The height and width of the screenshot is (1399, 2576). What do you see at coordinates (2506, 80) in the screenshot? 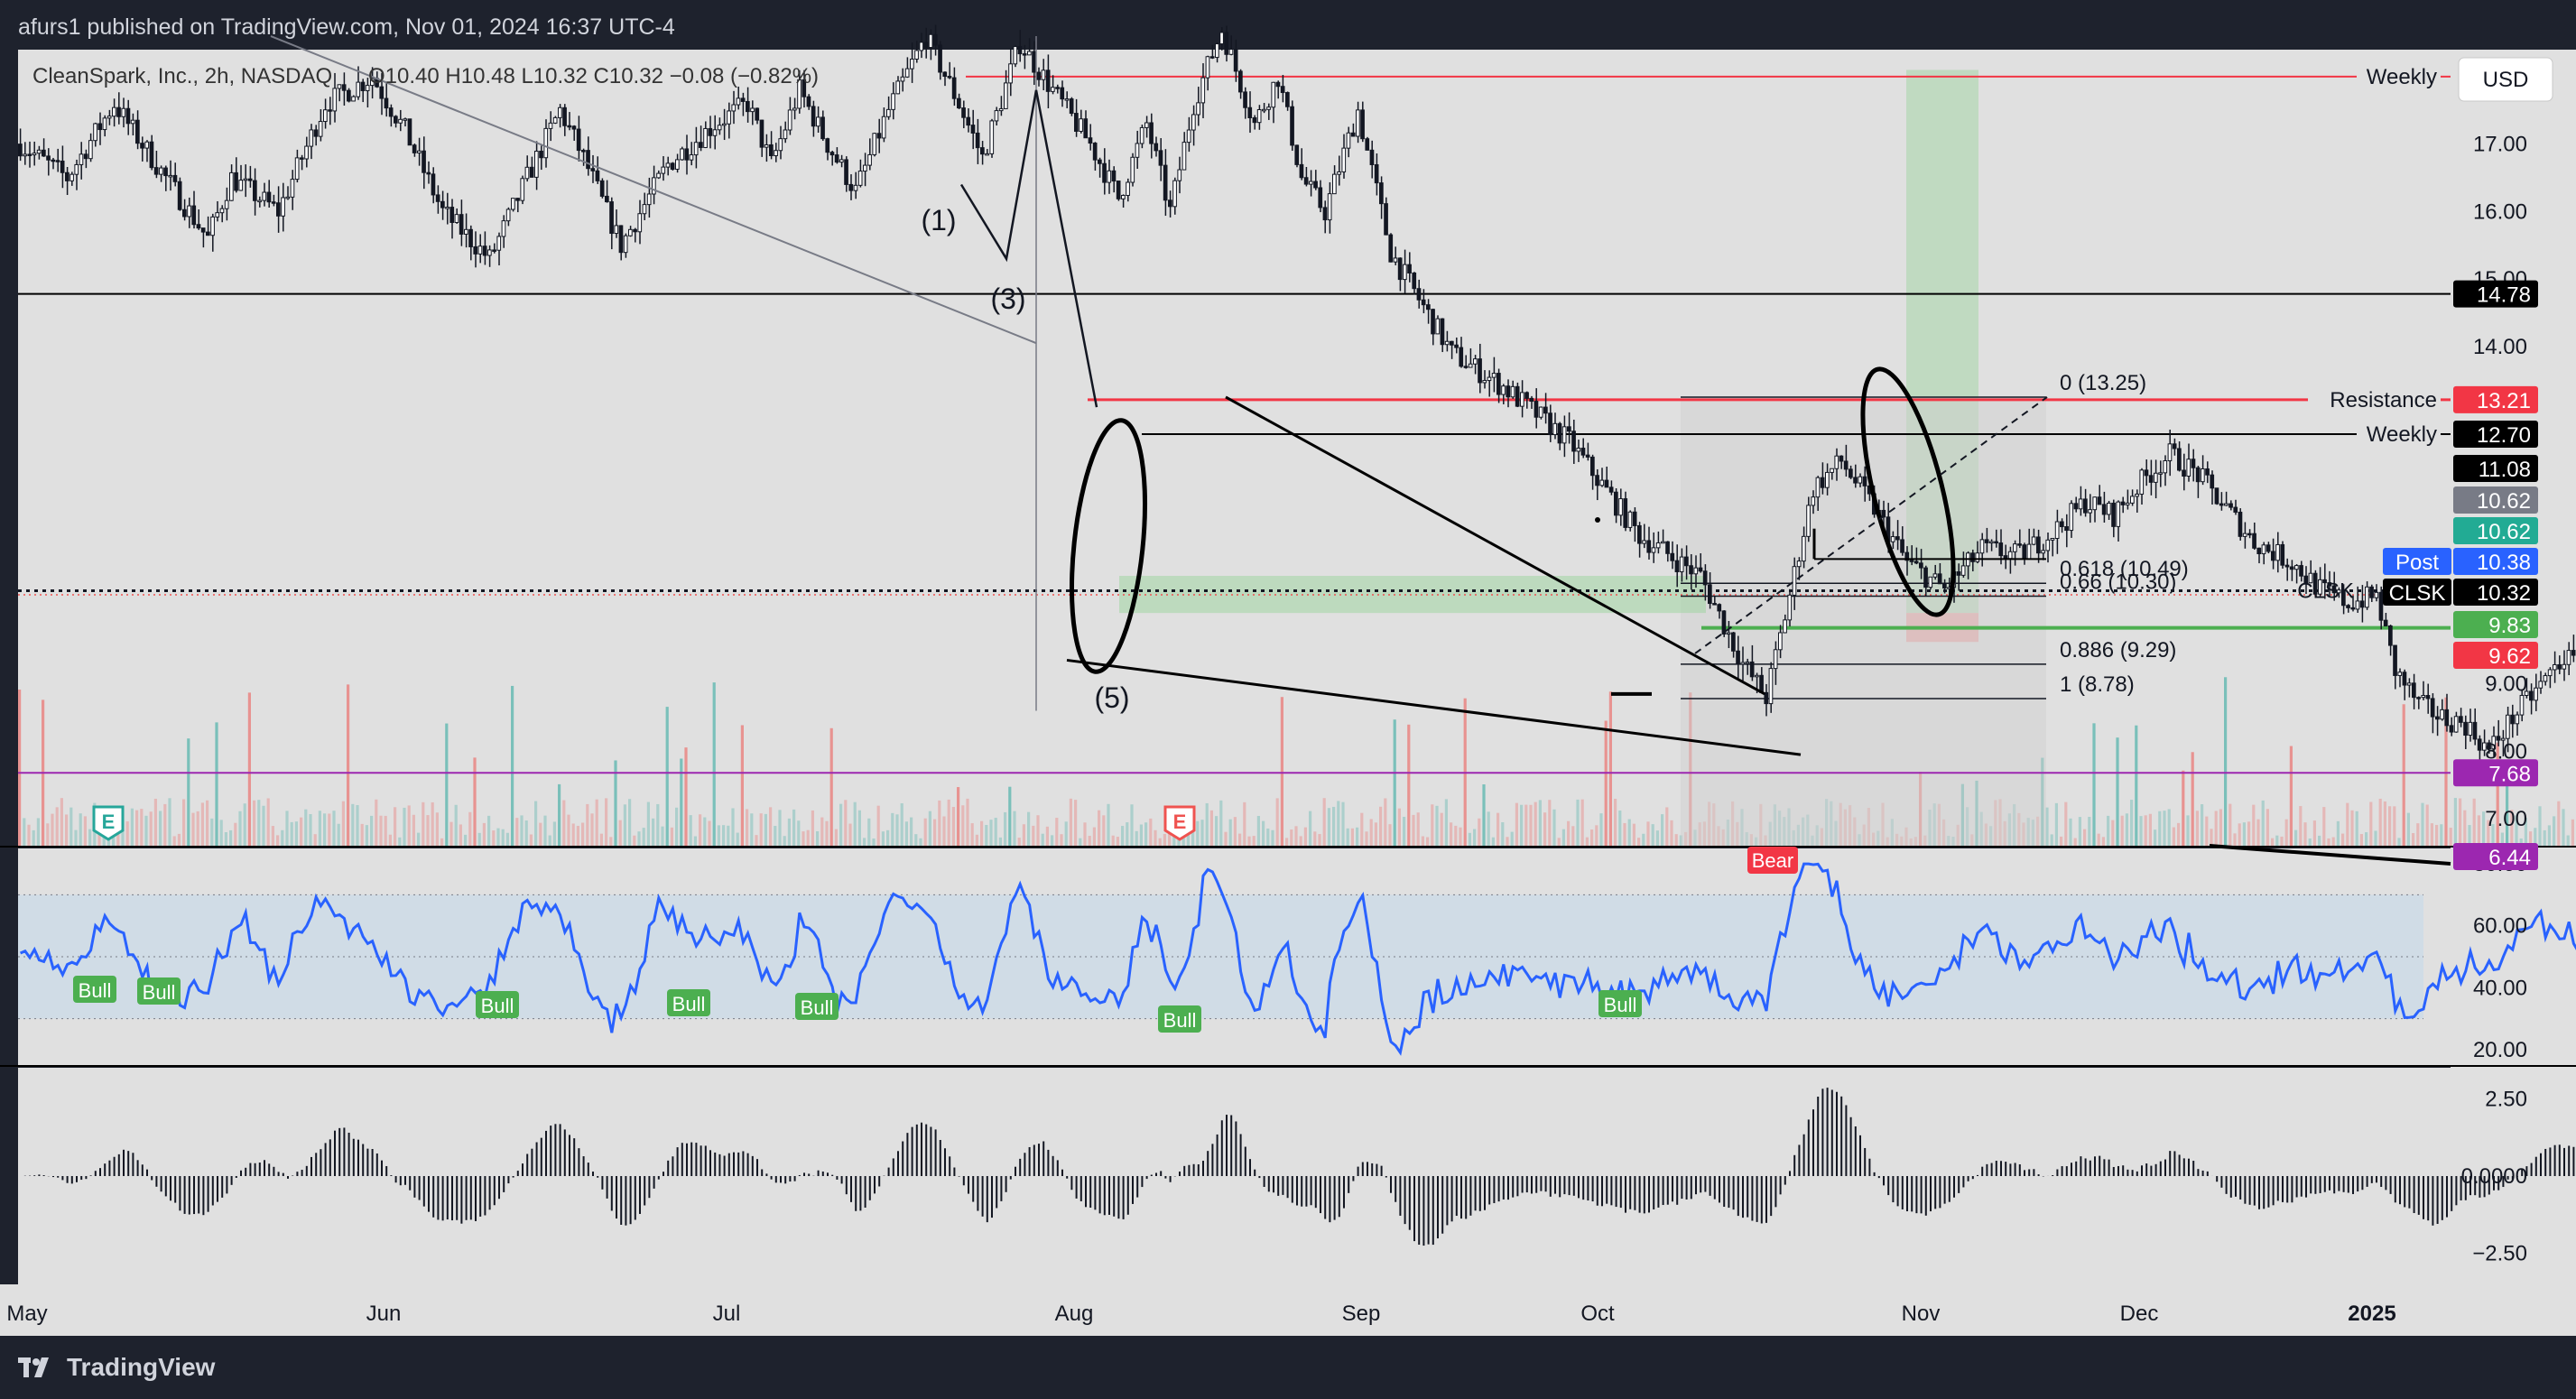
I see `currency-button: USD` at bounding box center [2506, 80].